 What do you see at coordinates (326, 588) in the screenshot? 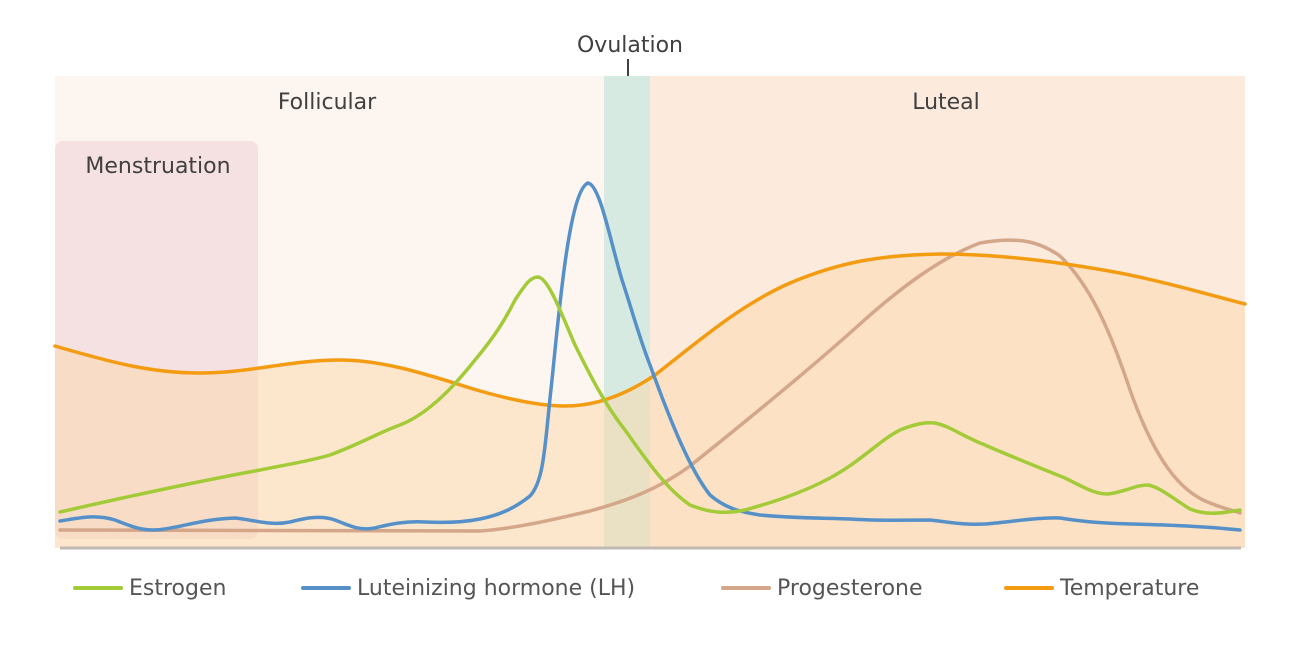
I see `lh-swatch-icon` at bounding box center [326, 588].